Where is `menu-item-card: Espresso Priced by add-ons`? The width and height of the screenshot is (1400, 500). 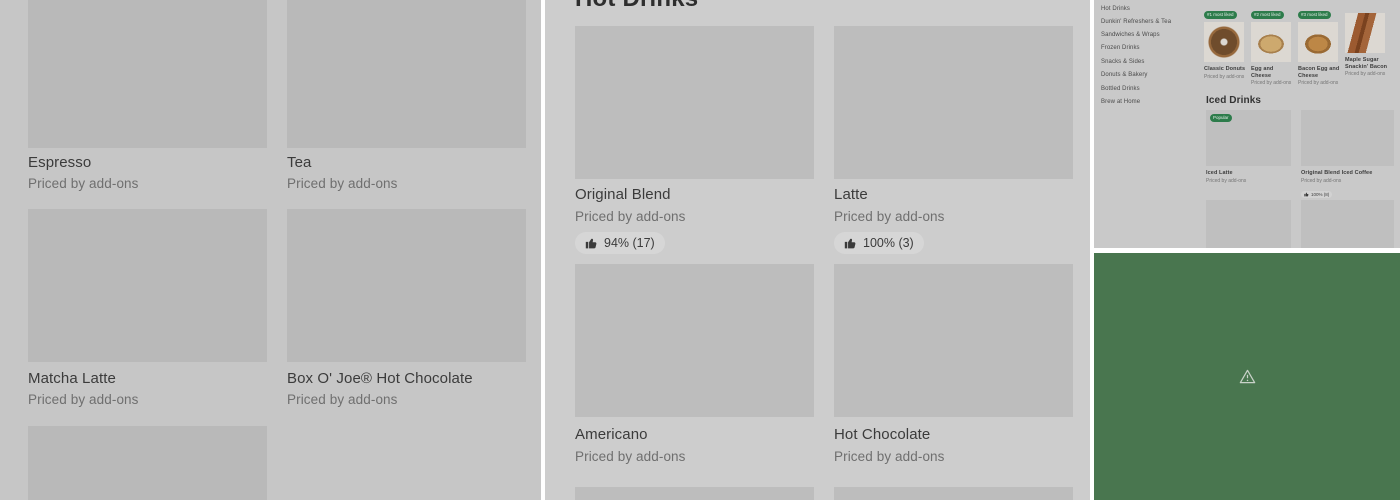 menu-item-card: Espresso Priced by add-ons is located at coordinates (147, 96).